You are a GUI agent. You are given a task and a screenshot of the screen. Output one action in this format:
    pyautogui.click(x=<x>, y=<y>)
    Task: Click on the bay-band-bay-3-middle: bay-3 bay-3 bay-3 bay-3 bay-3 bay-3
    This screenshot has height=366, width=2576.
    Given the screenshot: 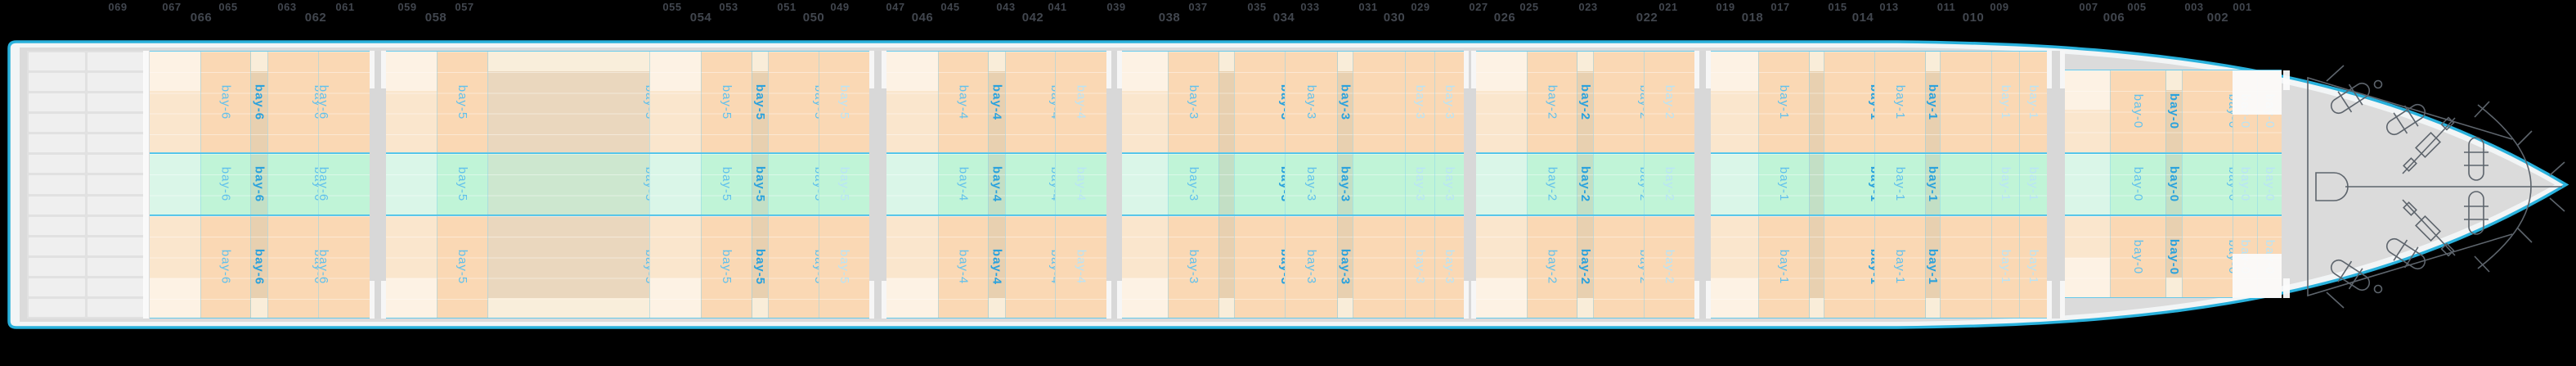 What is the action you would take?
    pyautogui.click(x=1293, y=184)
    